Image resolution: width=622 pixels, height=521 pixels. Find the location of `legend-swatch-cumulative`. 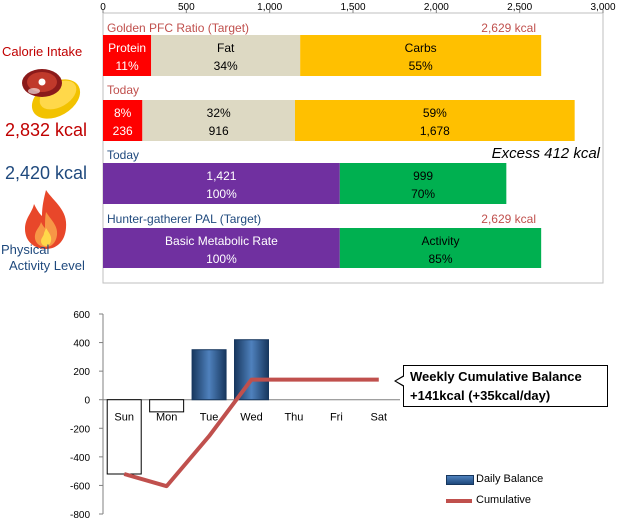

legend-swatch-cumulative is located at coordinates (459, 501).